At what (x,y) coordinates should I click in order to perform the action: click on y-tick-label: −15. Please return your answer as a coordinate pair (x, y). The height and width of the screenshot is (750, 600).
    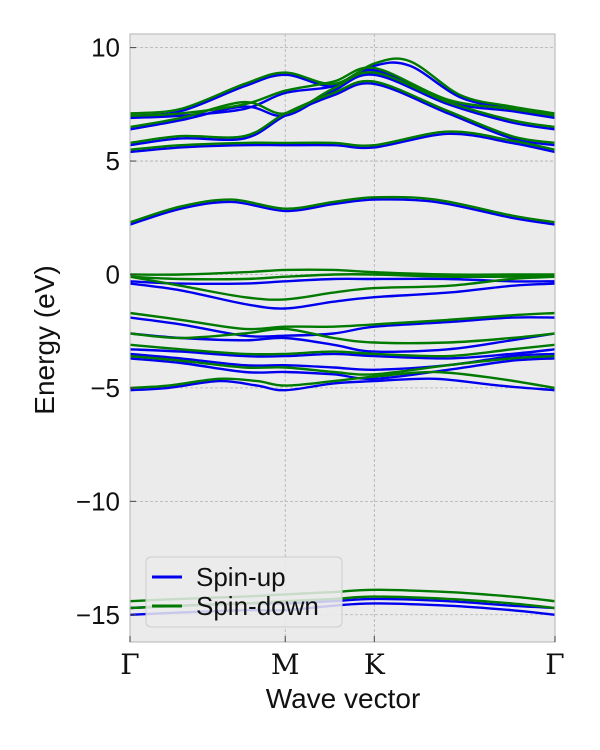
    Looking at the image, I should click on (98, 615).